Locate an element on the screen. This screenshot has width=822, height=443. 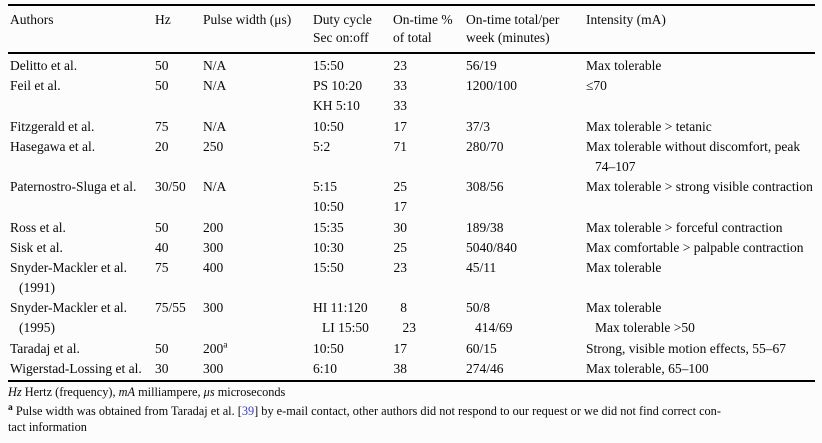
table-row: Feil et al. 50 N/A PS 10:20 33 1200/100 ≤70 is located at coordinates (416, 86).